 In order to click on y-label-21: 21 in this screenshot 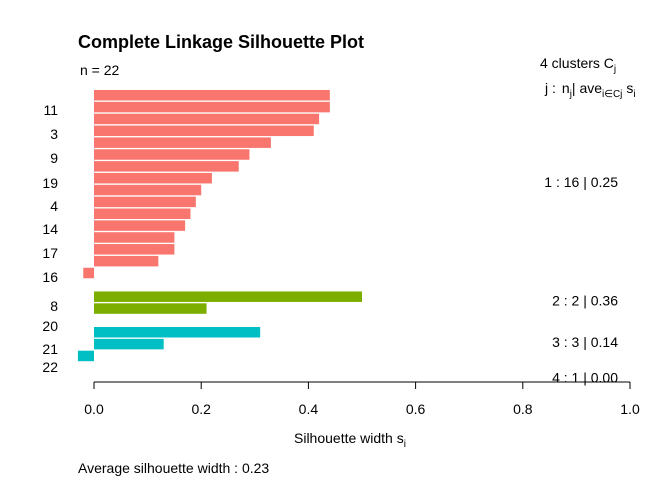, I will do `click(50, 349)`.